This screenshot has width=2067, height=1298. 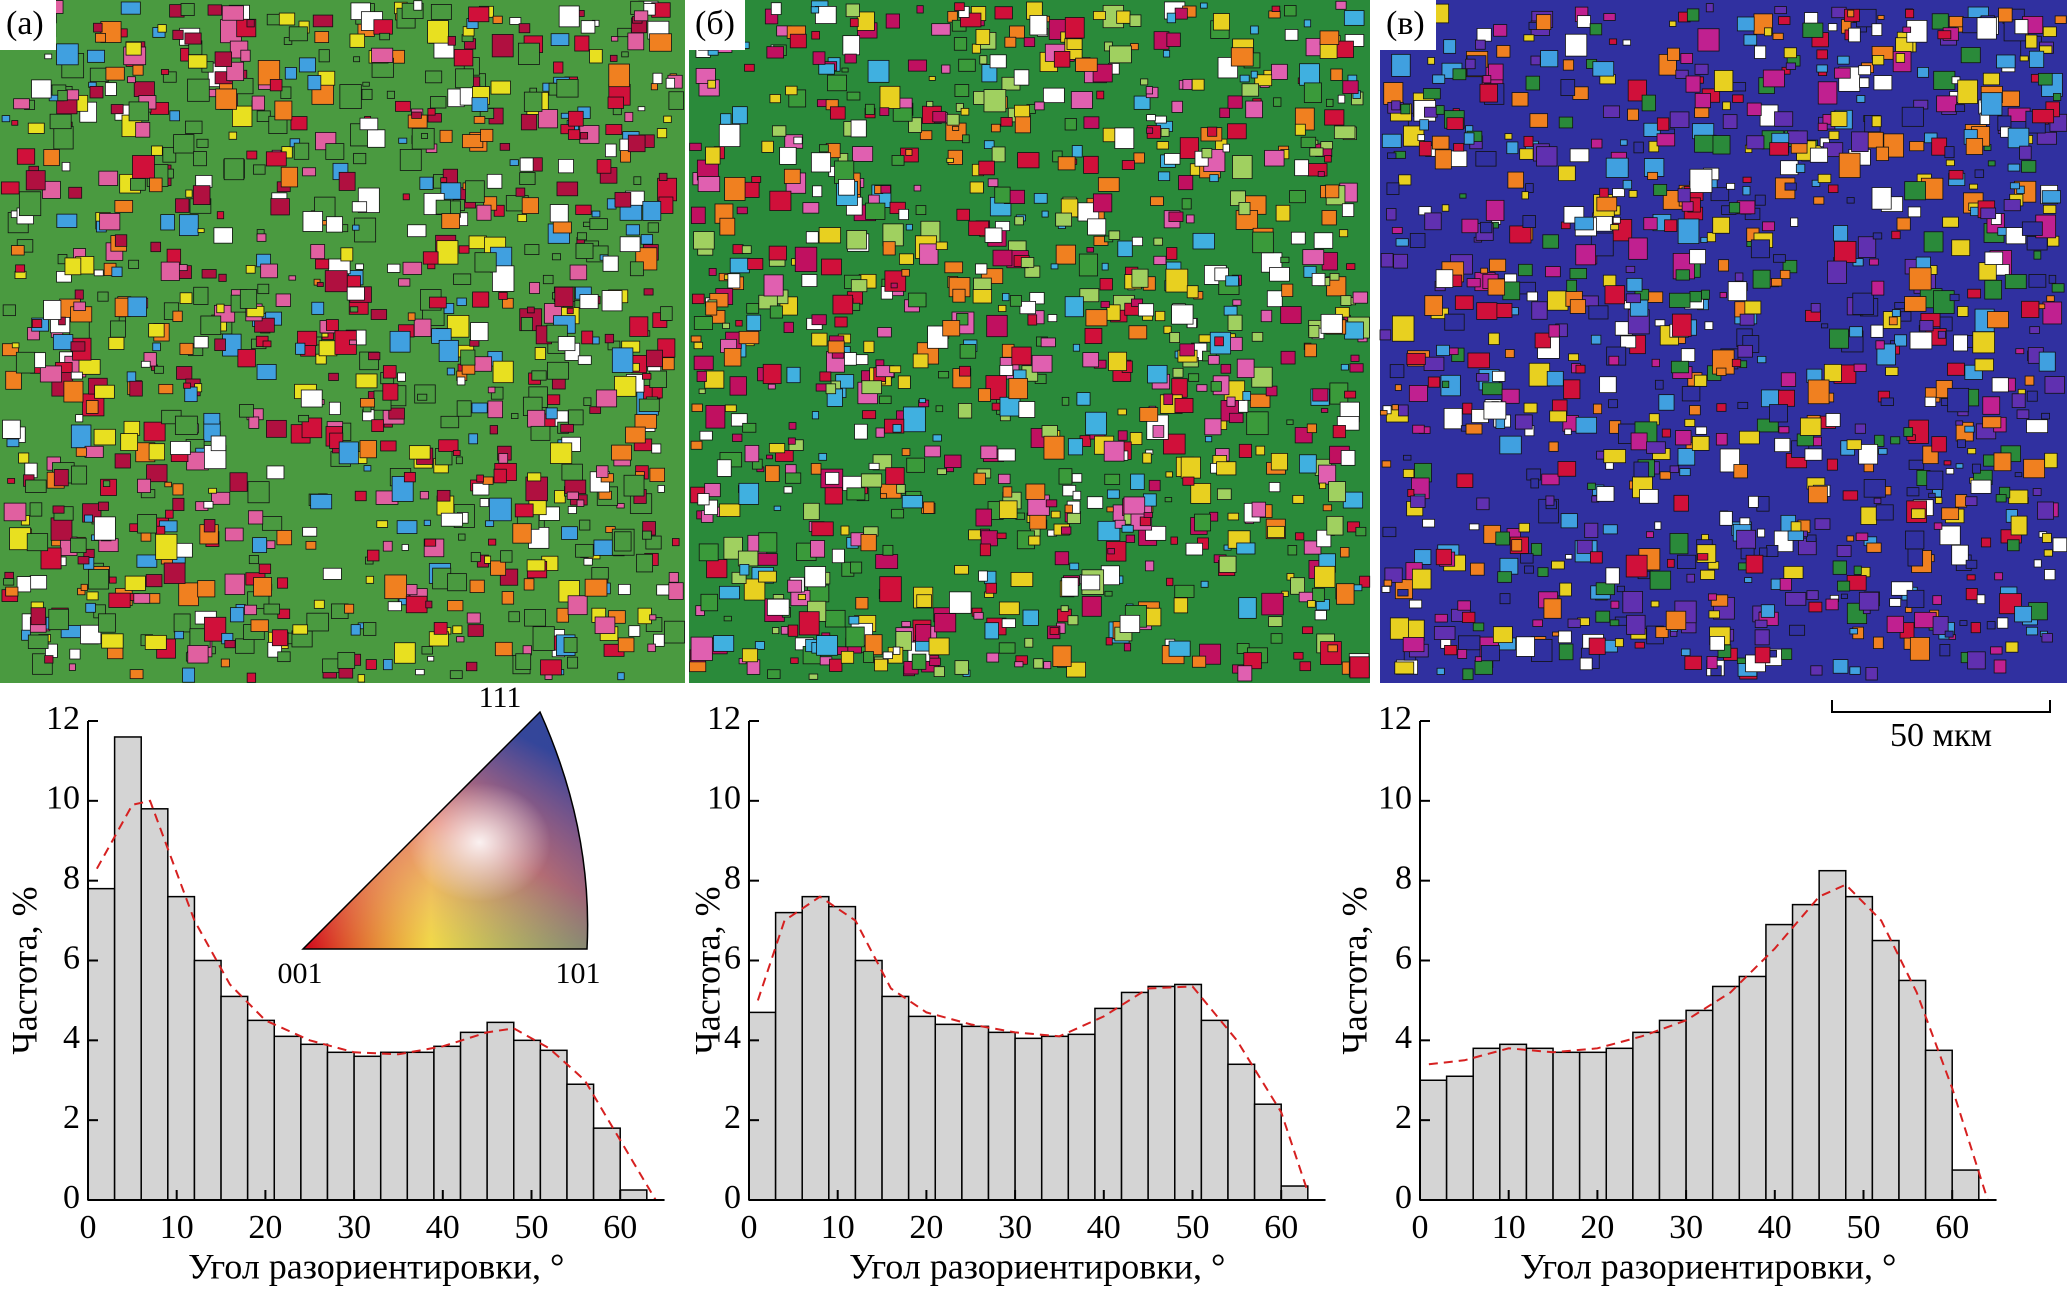 What do you see at coordinates (532, 1227) in the screenshot?
I see `x-tick-label: 50` at bounding box center [532, 1227].